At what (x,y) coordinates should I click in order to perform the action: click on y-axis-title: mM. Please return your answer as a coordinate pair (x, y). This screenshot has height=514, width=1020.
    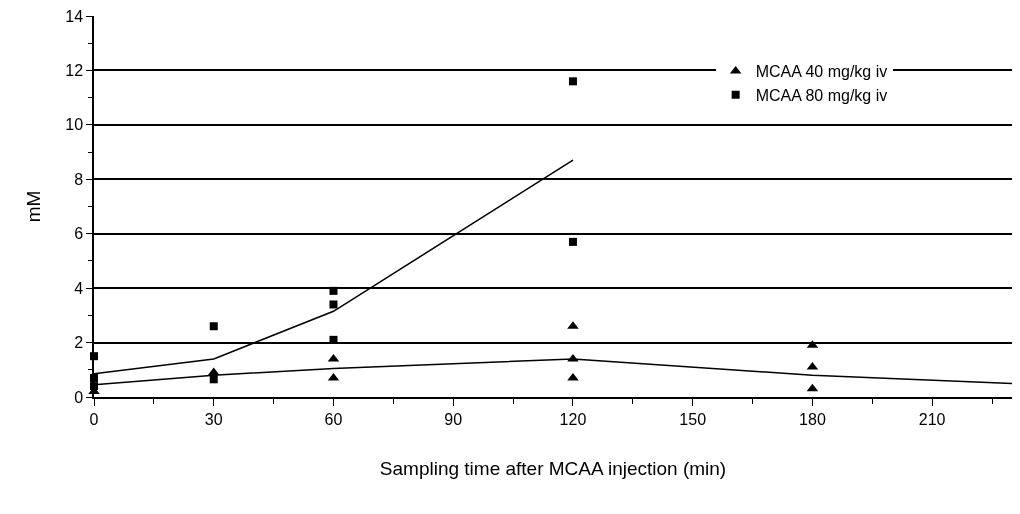
    Looking at the image, I should click on (33, 206).